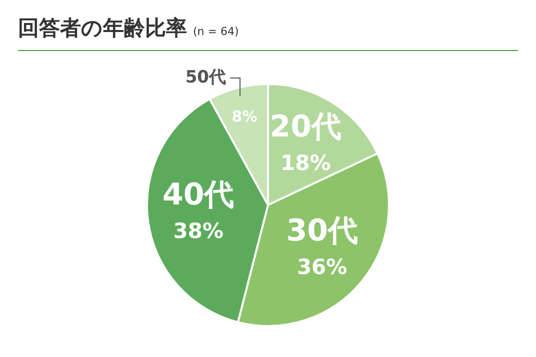 The width and height of the screenshot is (536, 357). What do you see at coordinates (198, 231) in the screenshot?
I see `data-label: 38%` at bounding box center [198, 231].